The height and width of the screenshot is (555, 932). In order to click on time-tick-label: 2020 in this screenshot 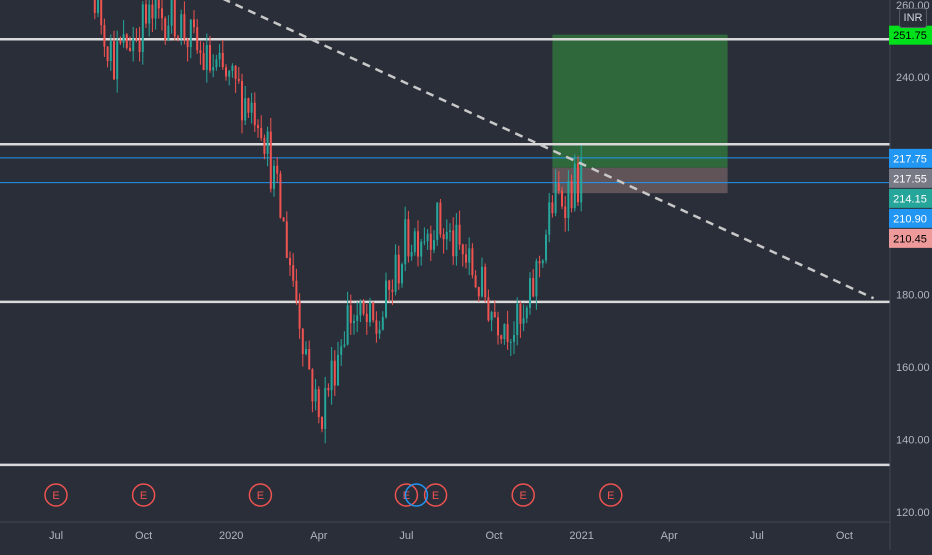, I will do `click(231, 536)`.